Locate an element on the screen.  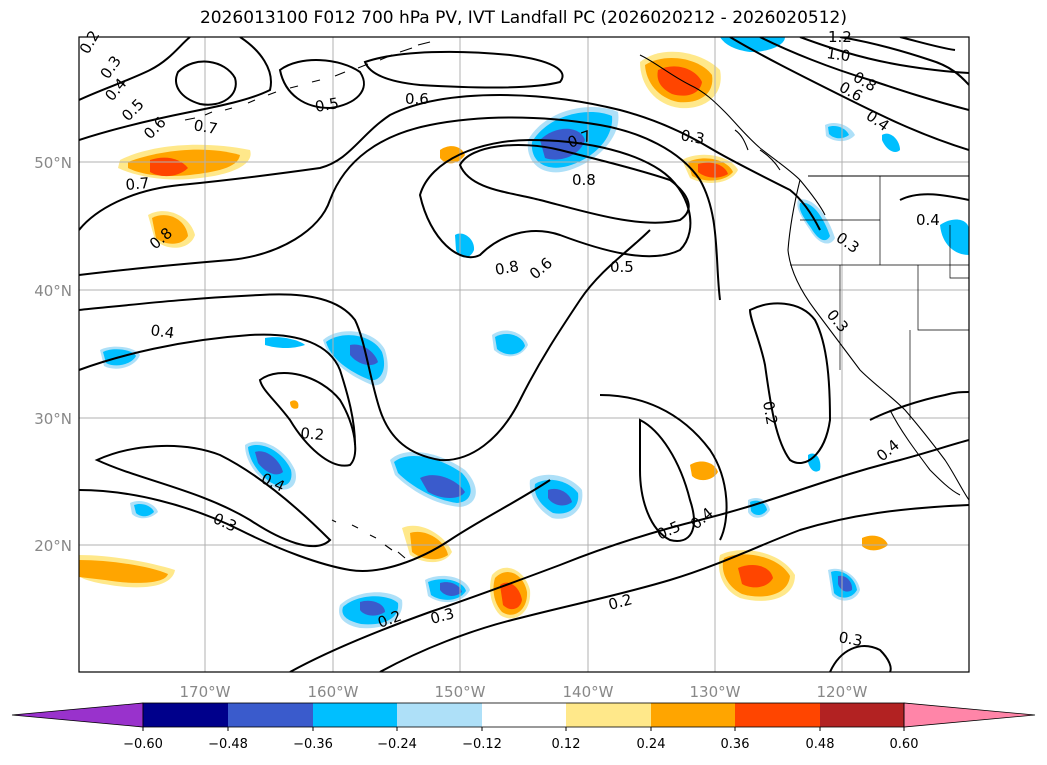
lon-tick-label: 130°W is located at coordinates (715, 692).